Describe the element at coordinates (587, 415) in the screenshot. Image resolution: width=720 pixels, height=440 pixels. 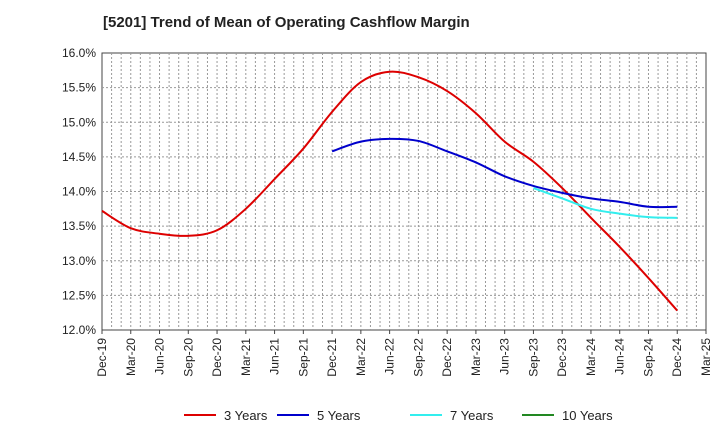
I see `legend-label: 10 Years` at that location.